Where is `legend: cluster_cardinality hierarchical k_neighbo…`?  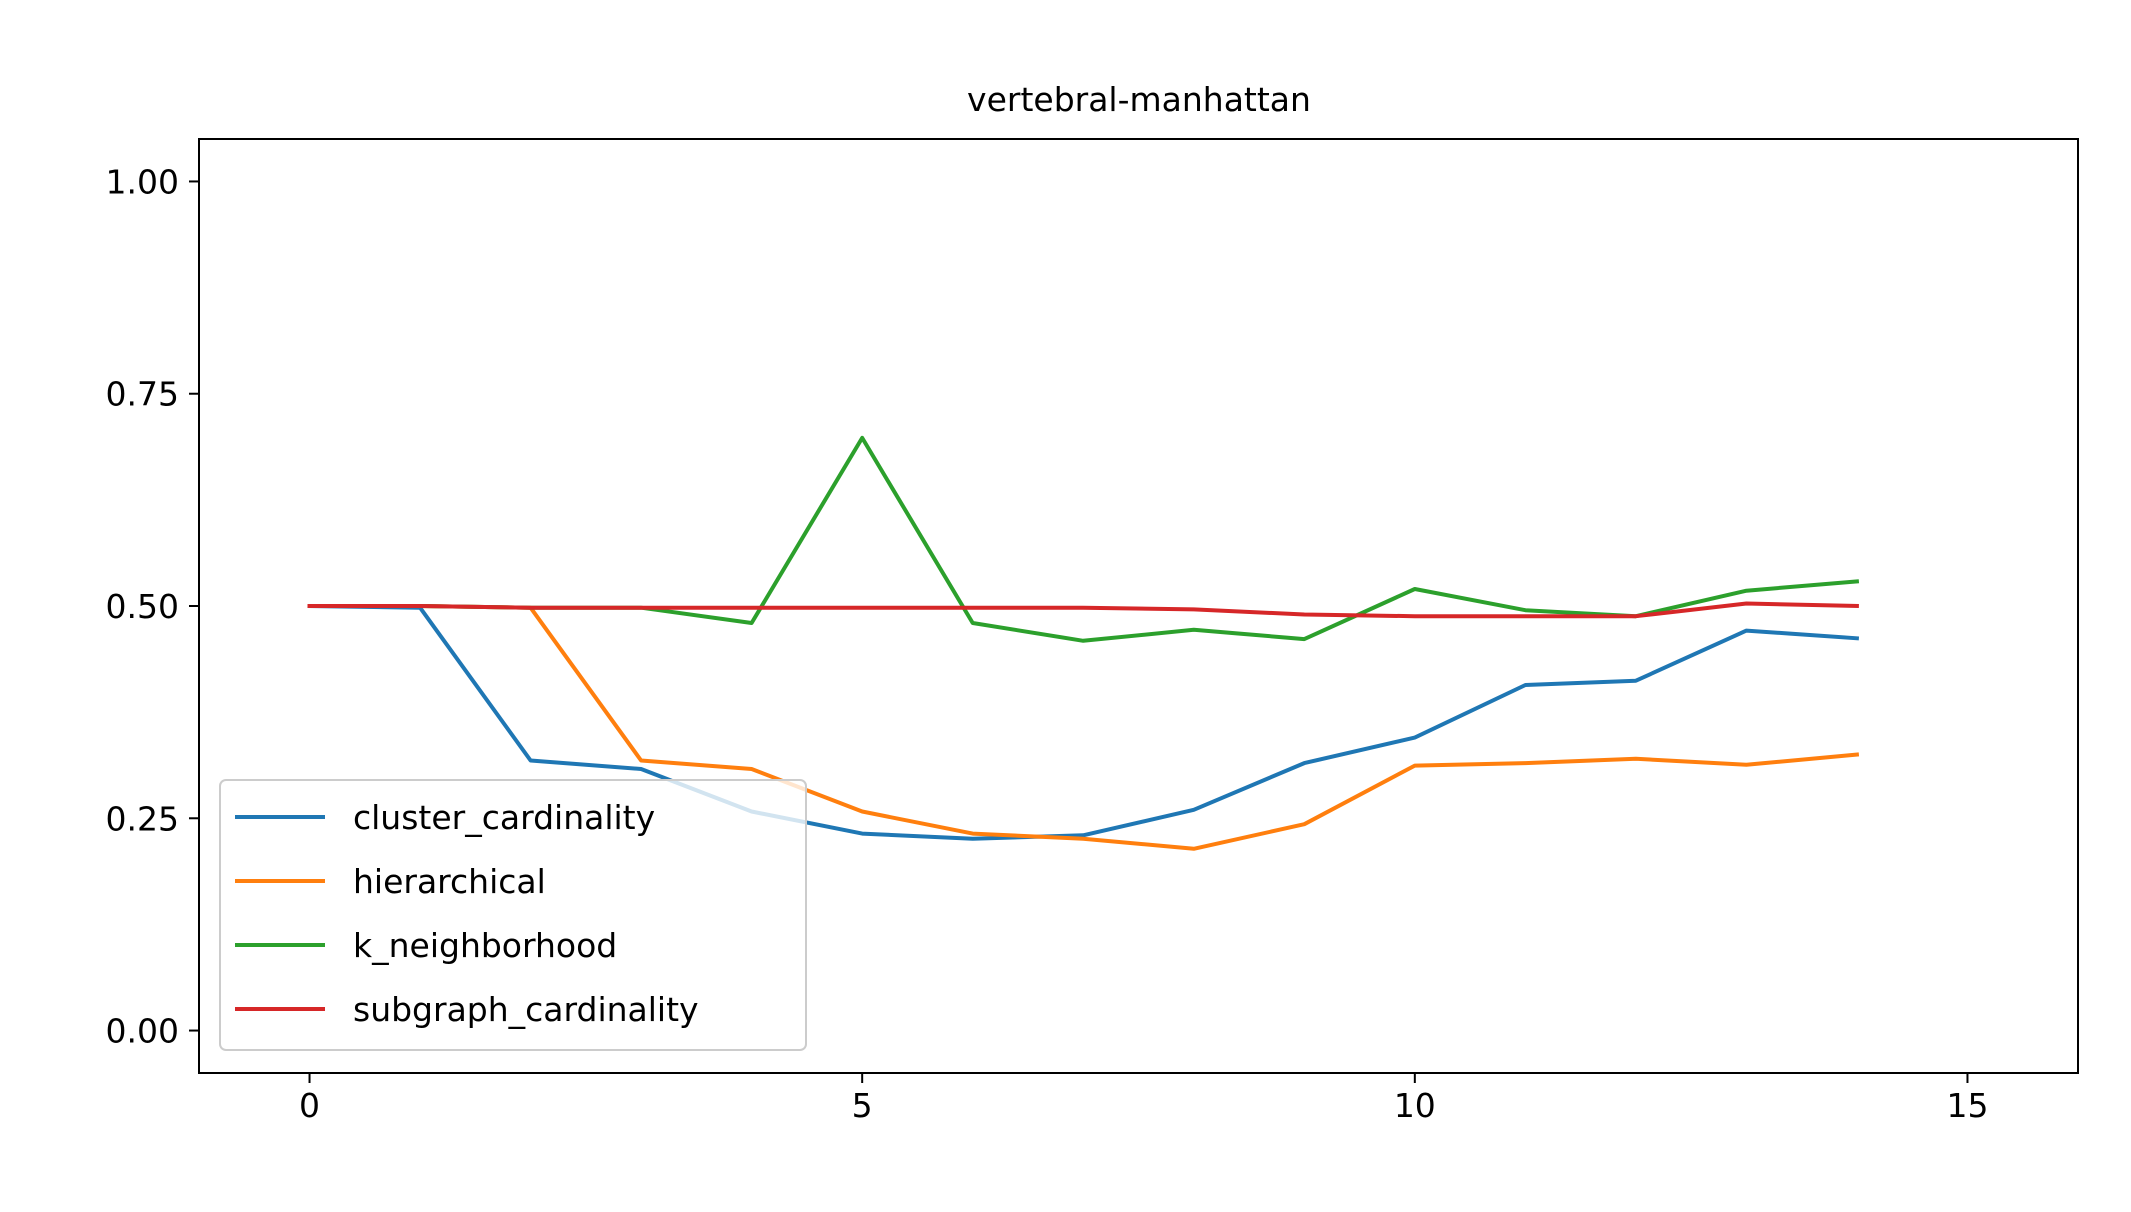
legend: cluster_cardinality hierarchical k_neighbo… is located at coordinates (513, 915).